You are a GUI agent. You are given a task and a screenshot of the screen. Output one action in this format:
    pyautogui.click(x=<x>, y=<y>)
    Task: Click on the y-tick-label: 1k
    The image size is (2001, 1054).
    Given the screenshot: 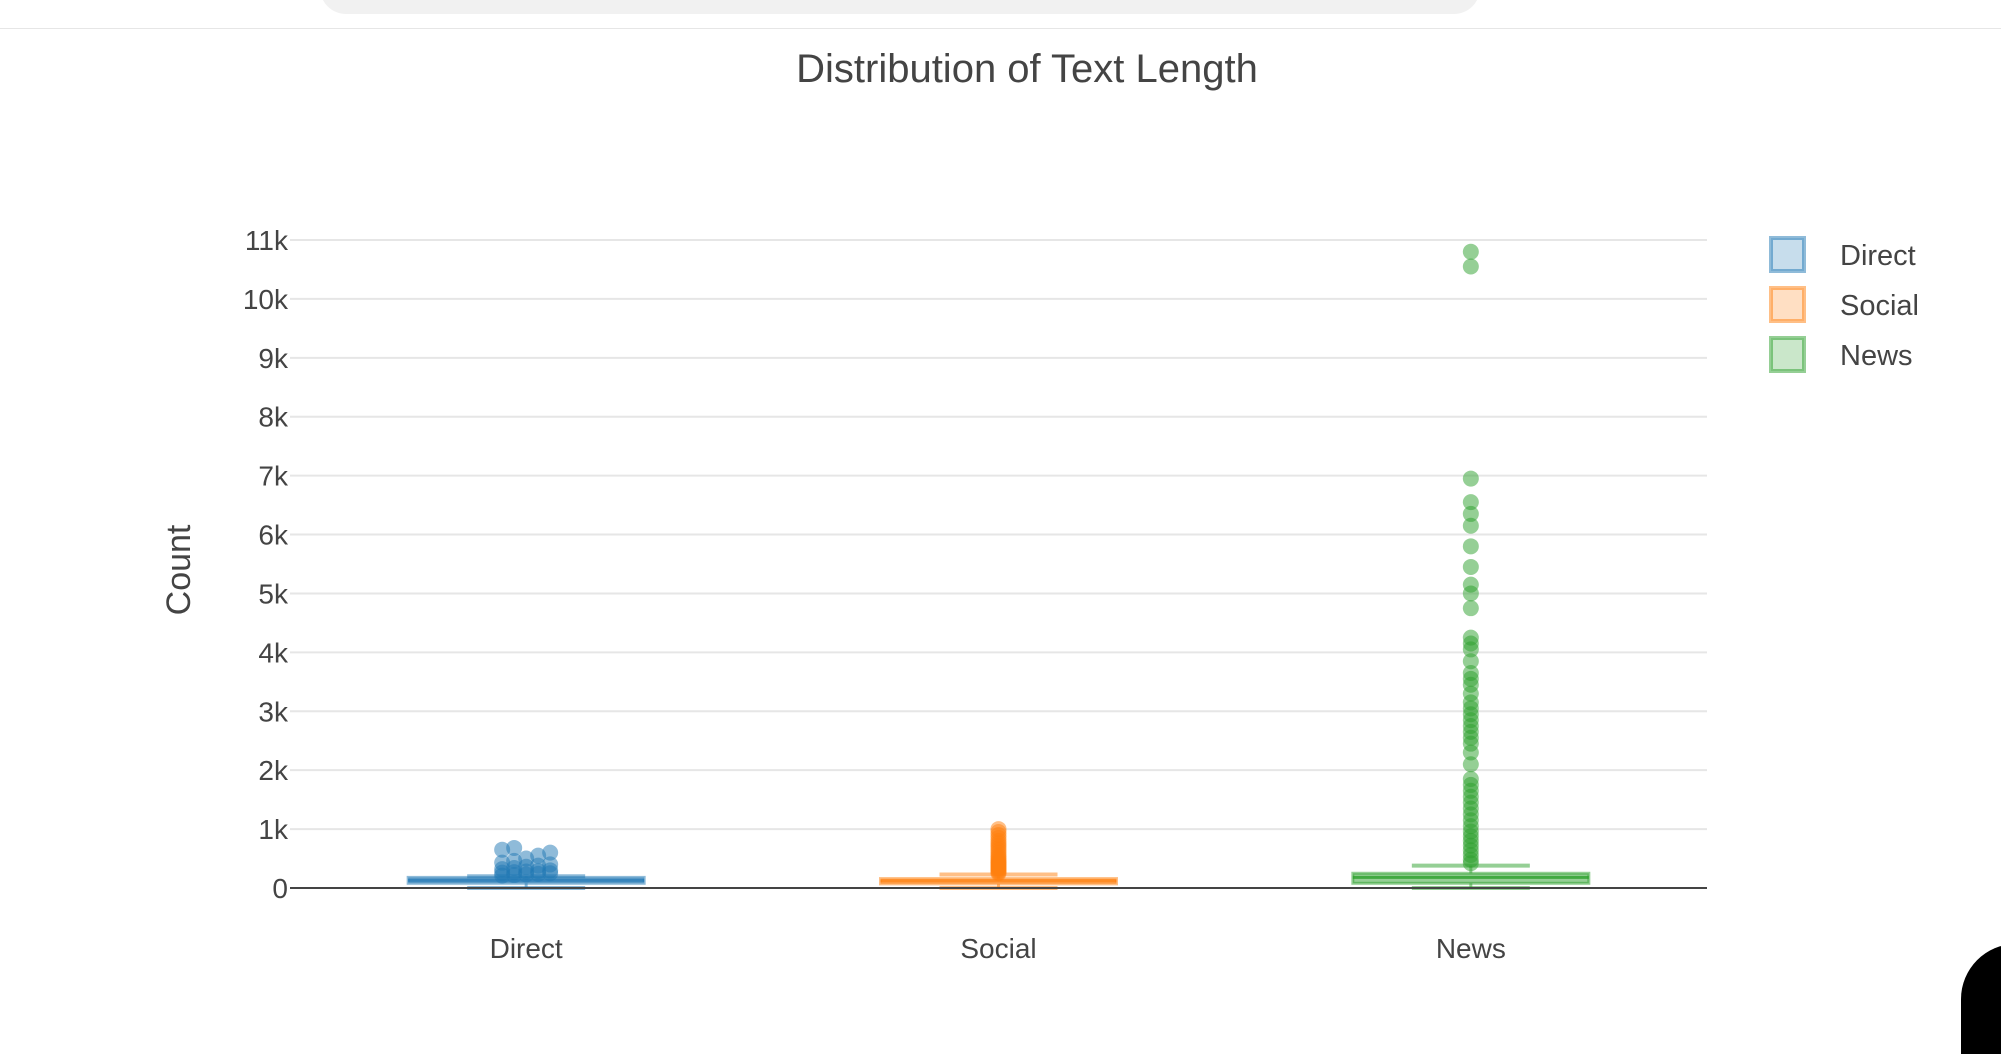 What is the action you would take?
    pyautogui.click(x=273, y=829)
    